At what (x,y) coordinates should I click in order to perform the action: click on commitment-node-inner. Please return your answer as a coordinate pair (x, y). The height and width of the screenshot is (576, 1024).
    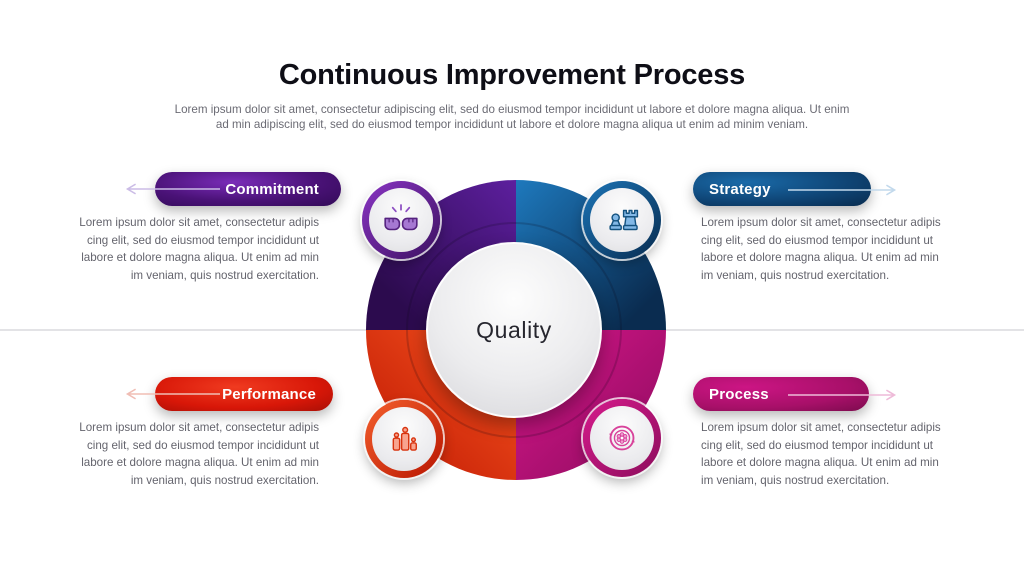
    Looking at the image, I should click on (401, 220).